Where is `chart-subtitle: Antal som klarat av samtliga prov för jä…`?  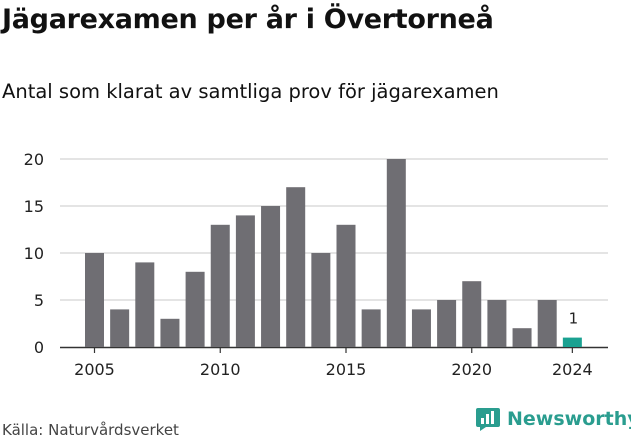
chart-subtitle: Antal som klarat av samtliga prov för jä… is located at coordinates (250, 91).